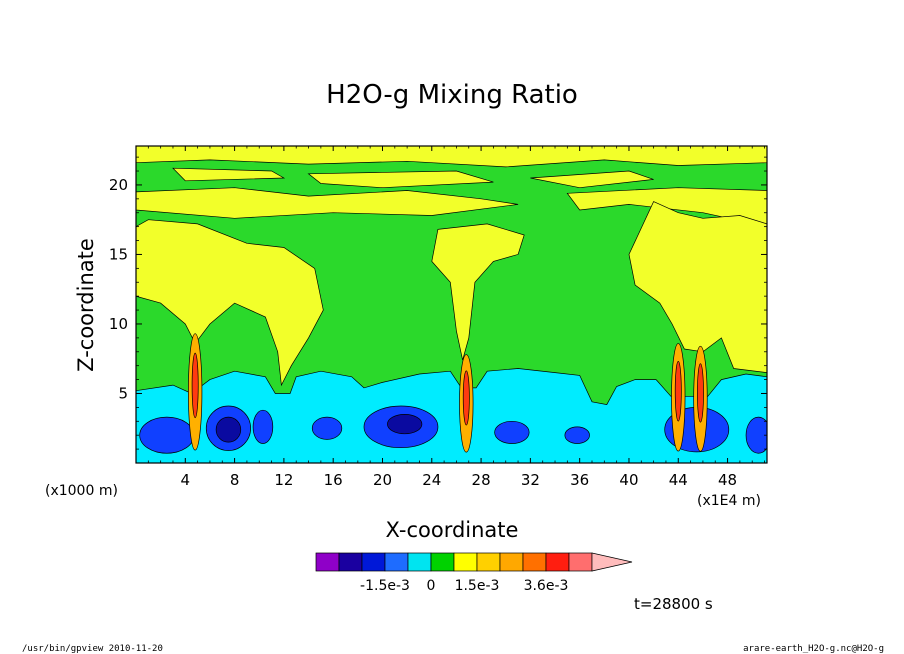 The width and height of the screenshot is (904, 654). I want to click on contour-layer-mid-left, so click(327, 203).